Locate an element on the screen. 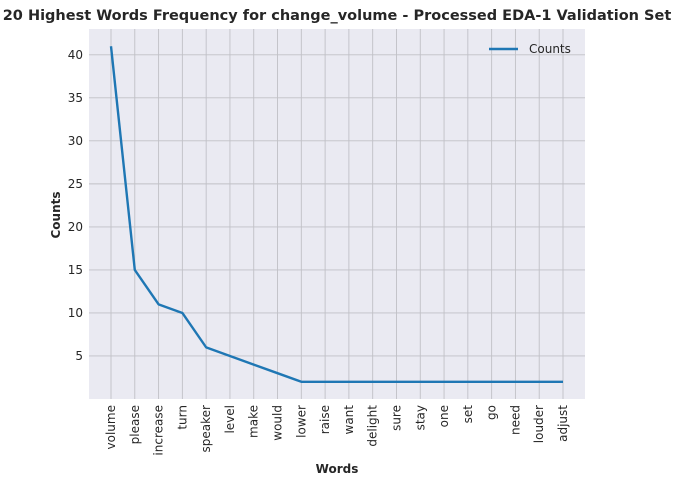 The width and height of the screenshot is (673, 486). x-axis-label: Words is located at coordinates (337, 469).